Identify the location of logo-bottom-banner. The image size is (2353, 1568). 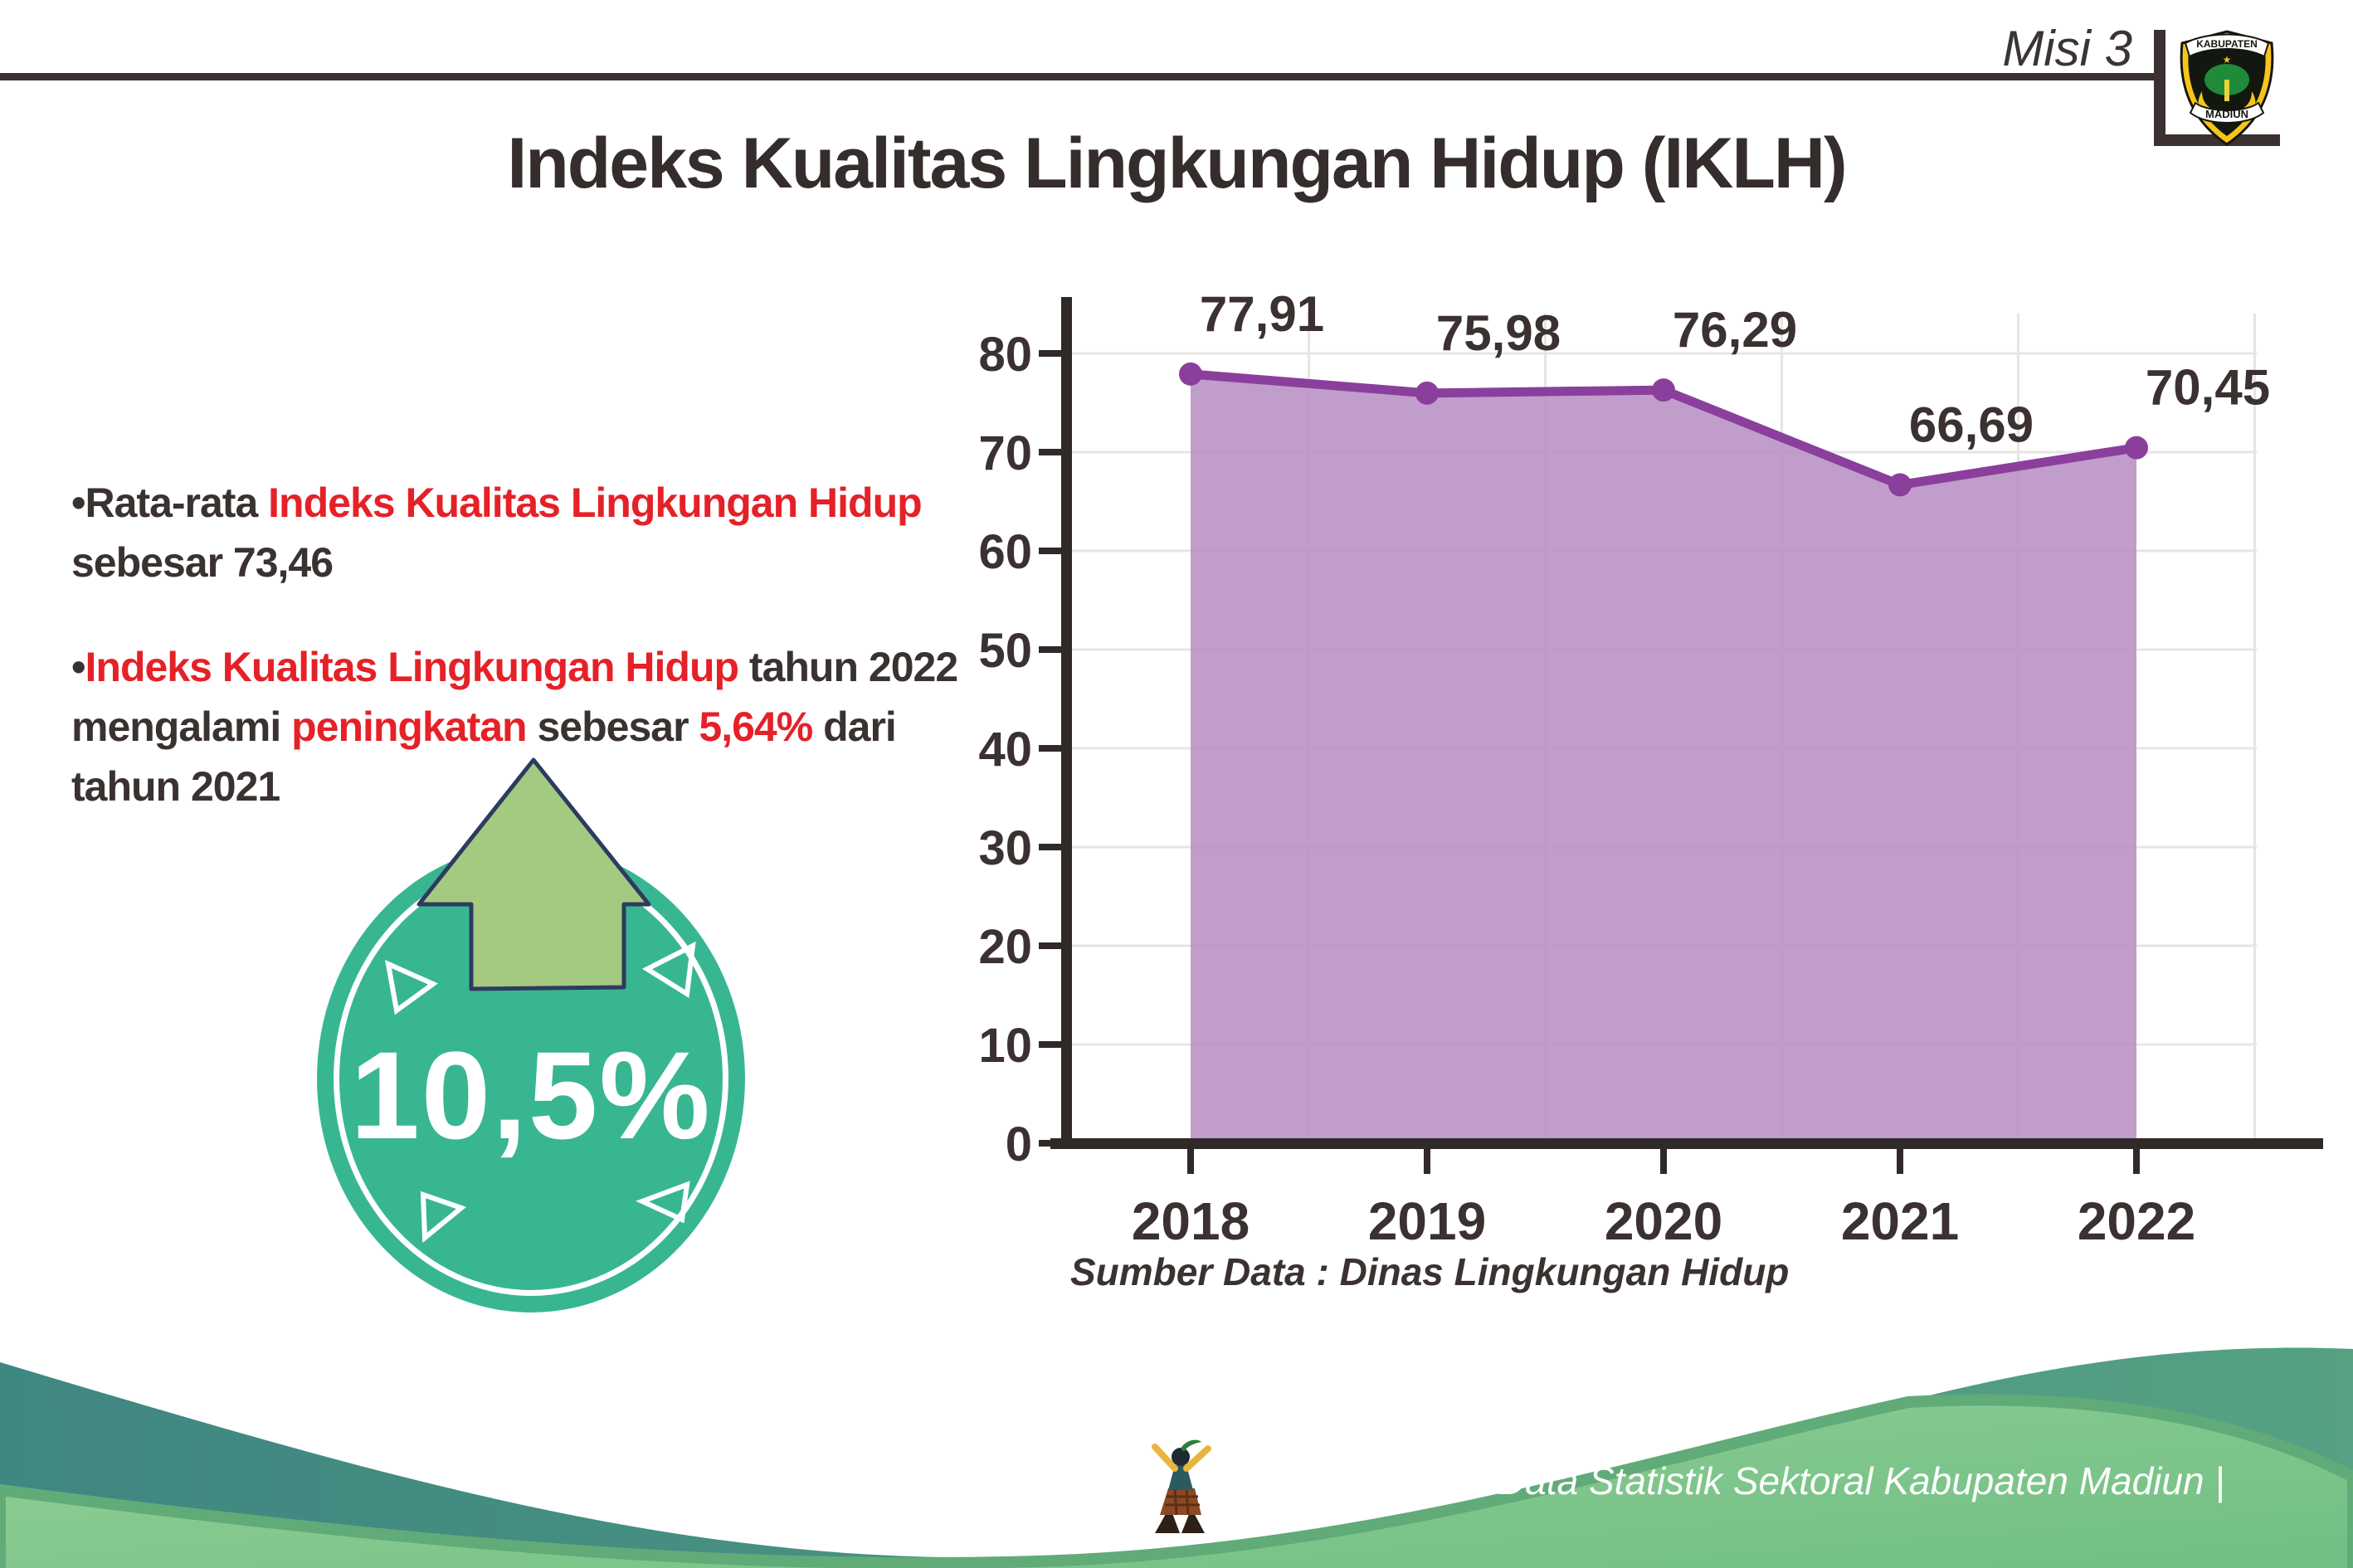
(2227, 112).